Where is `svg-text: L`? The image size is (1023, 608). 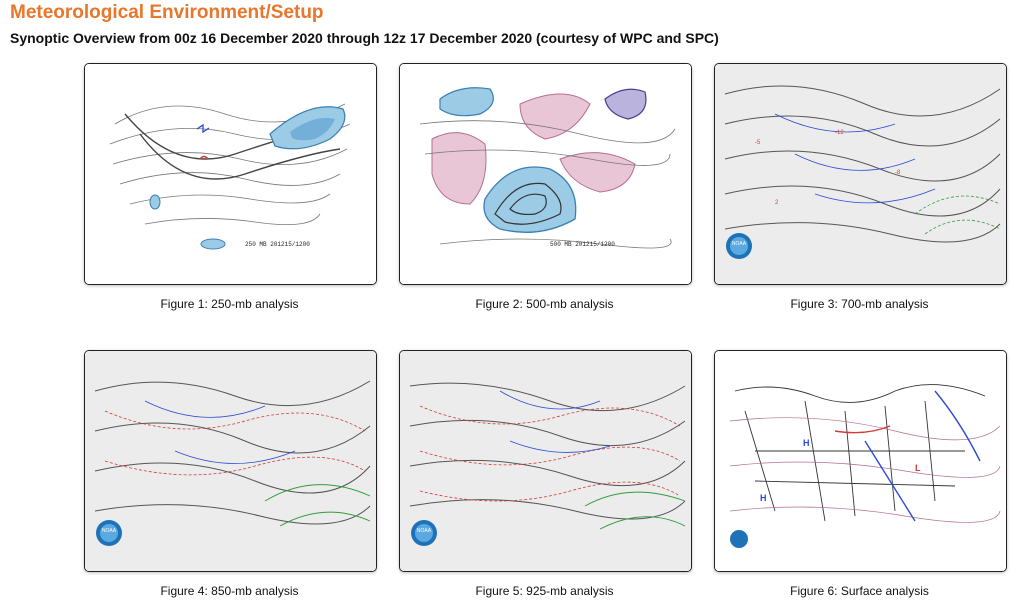
svg-text: L is located at coordinates (918, 468).